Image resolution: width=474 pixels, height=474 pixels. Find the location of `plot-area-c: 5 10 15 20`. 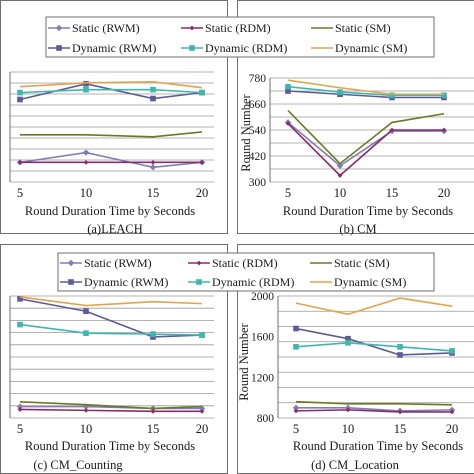

plot-area-c: 5 10 15 20 is located at coordinates (111, 365).